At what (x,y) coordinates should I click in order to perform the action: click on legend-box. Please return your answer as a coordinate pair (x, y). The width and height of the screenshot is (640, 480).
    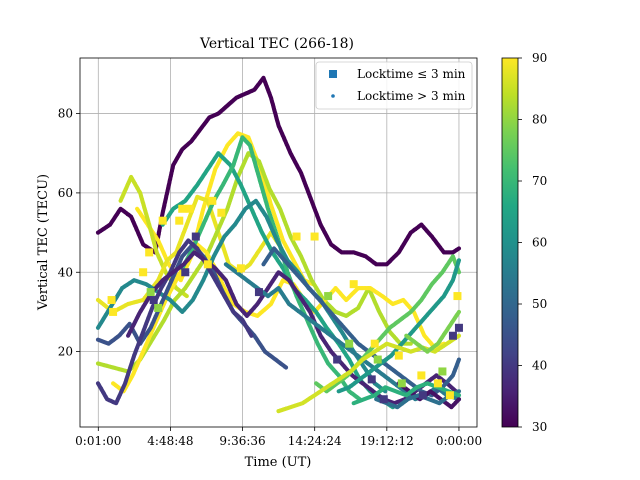
    Looking at the image, I should click on (394, 85).